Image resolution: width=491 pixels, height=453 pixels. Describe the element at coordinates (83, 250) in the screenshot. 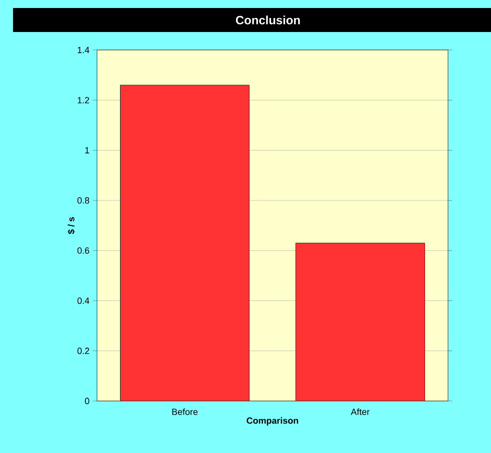

I see `y-tick-label: 0.6` at that location.